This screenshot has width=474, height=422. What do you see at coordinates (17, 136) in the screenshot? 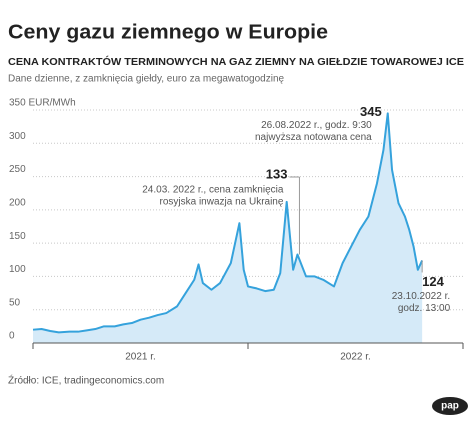
I see `y-tick-label: 300` at bounding box center [17, 136].